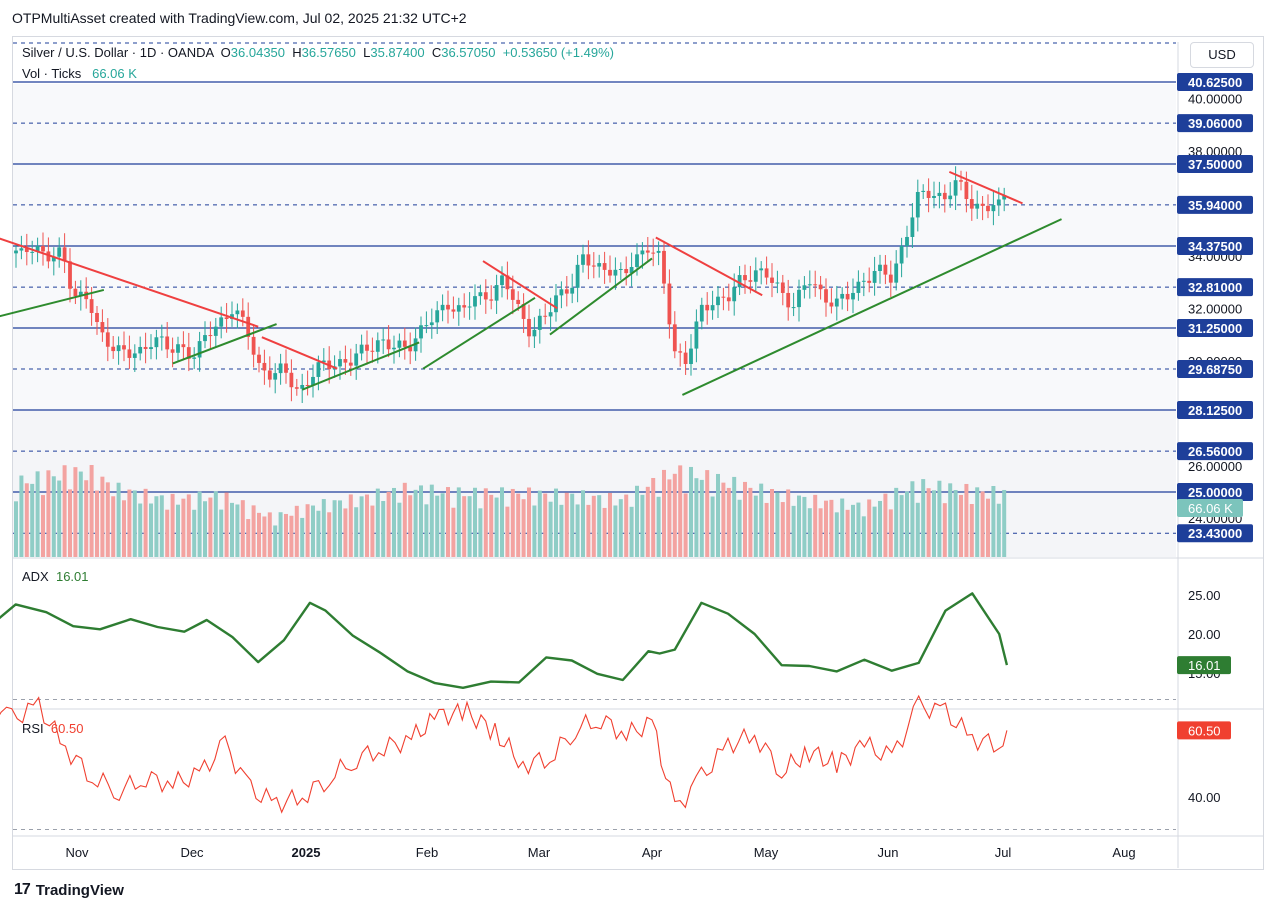 Image resolution: width=1275 pixels, height=913 pixels. I want to click on close-value: 36.57050, so click(468, 52).